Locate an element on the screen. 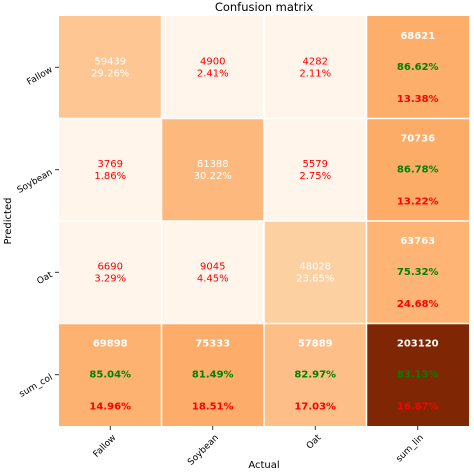 This screenshot has width=474, height=474. cell-percent: 2.75% is located at coordinates (315, 176).